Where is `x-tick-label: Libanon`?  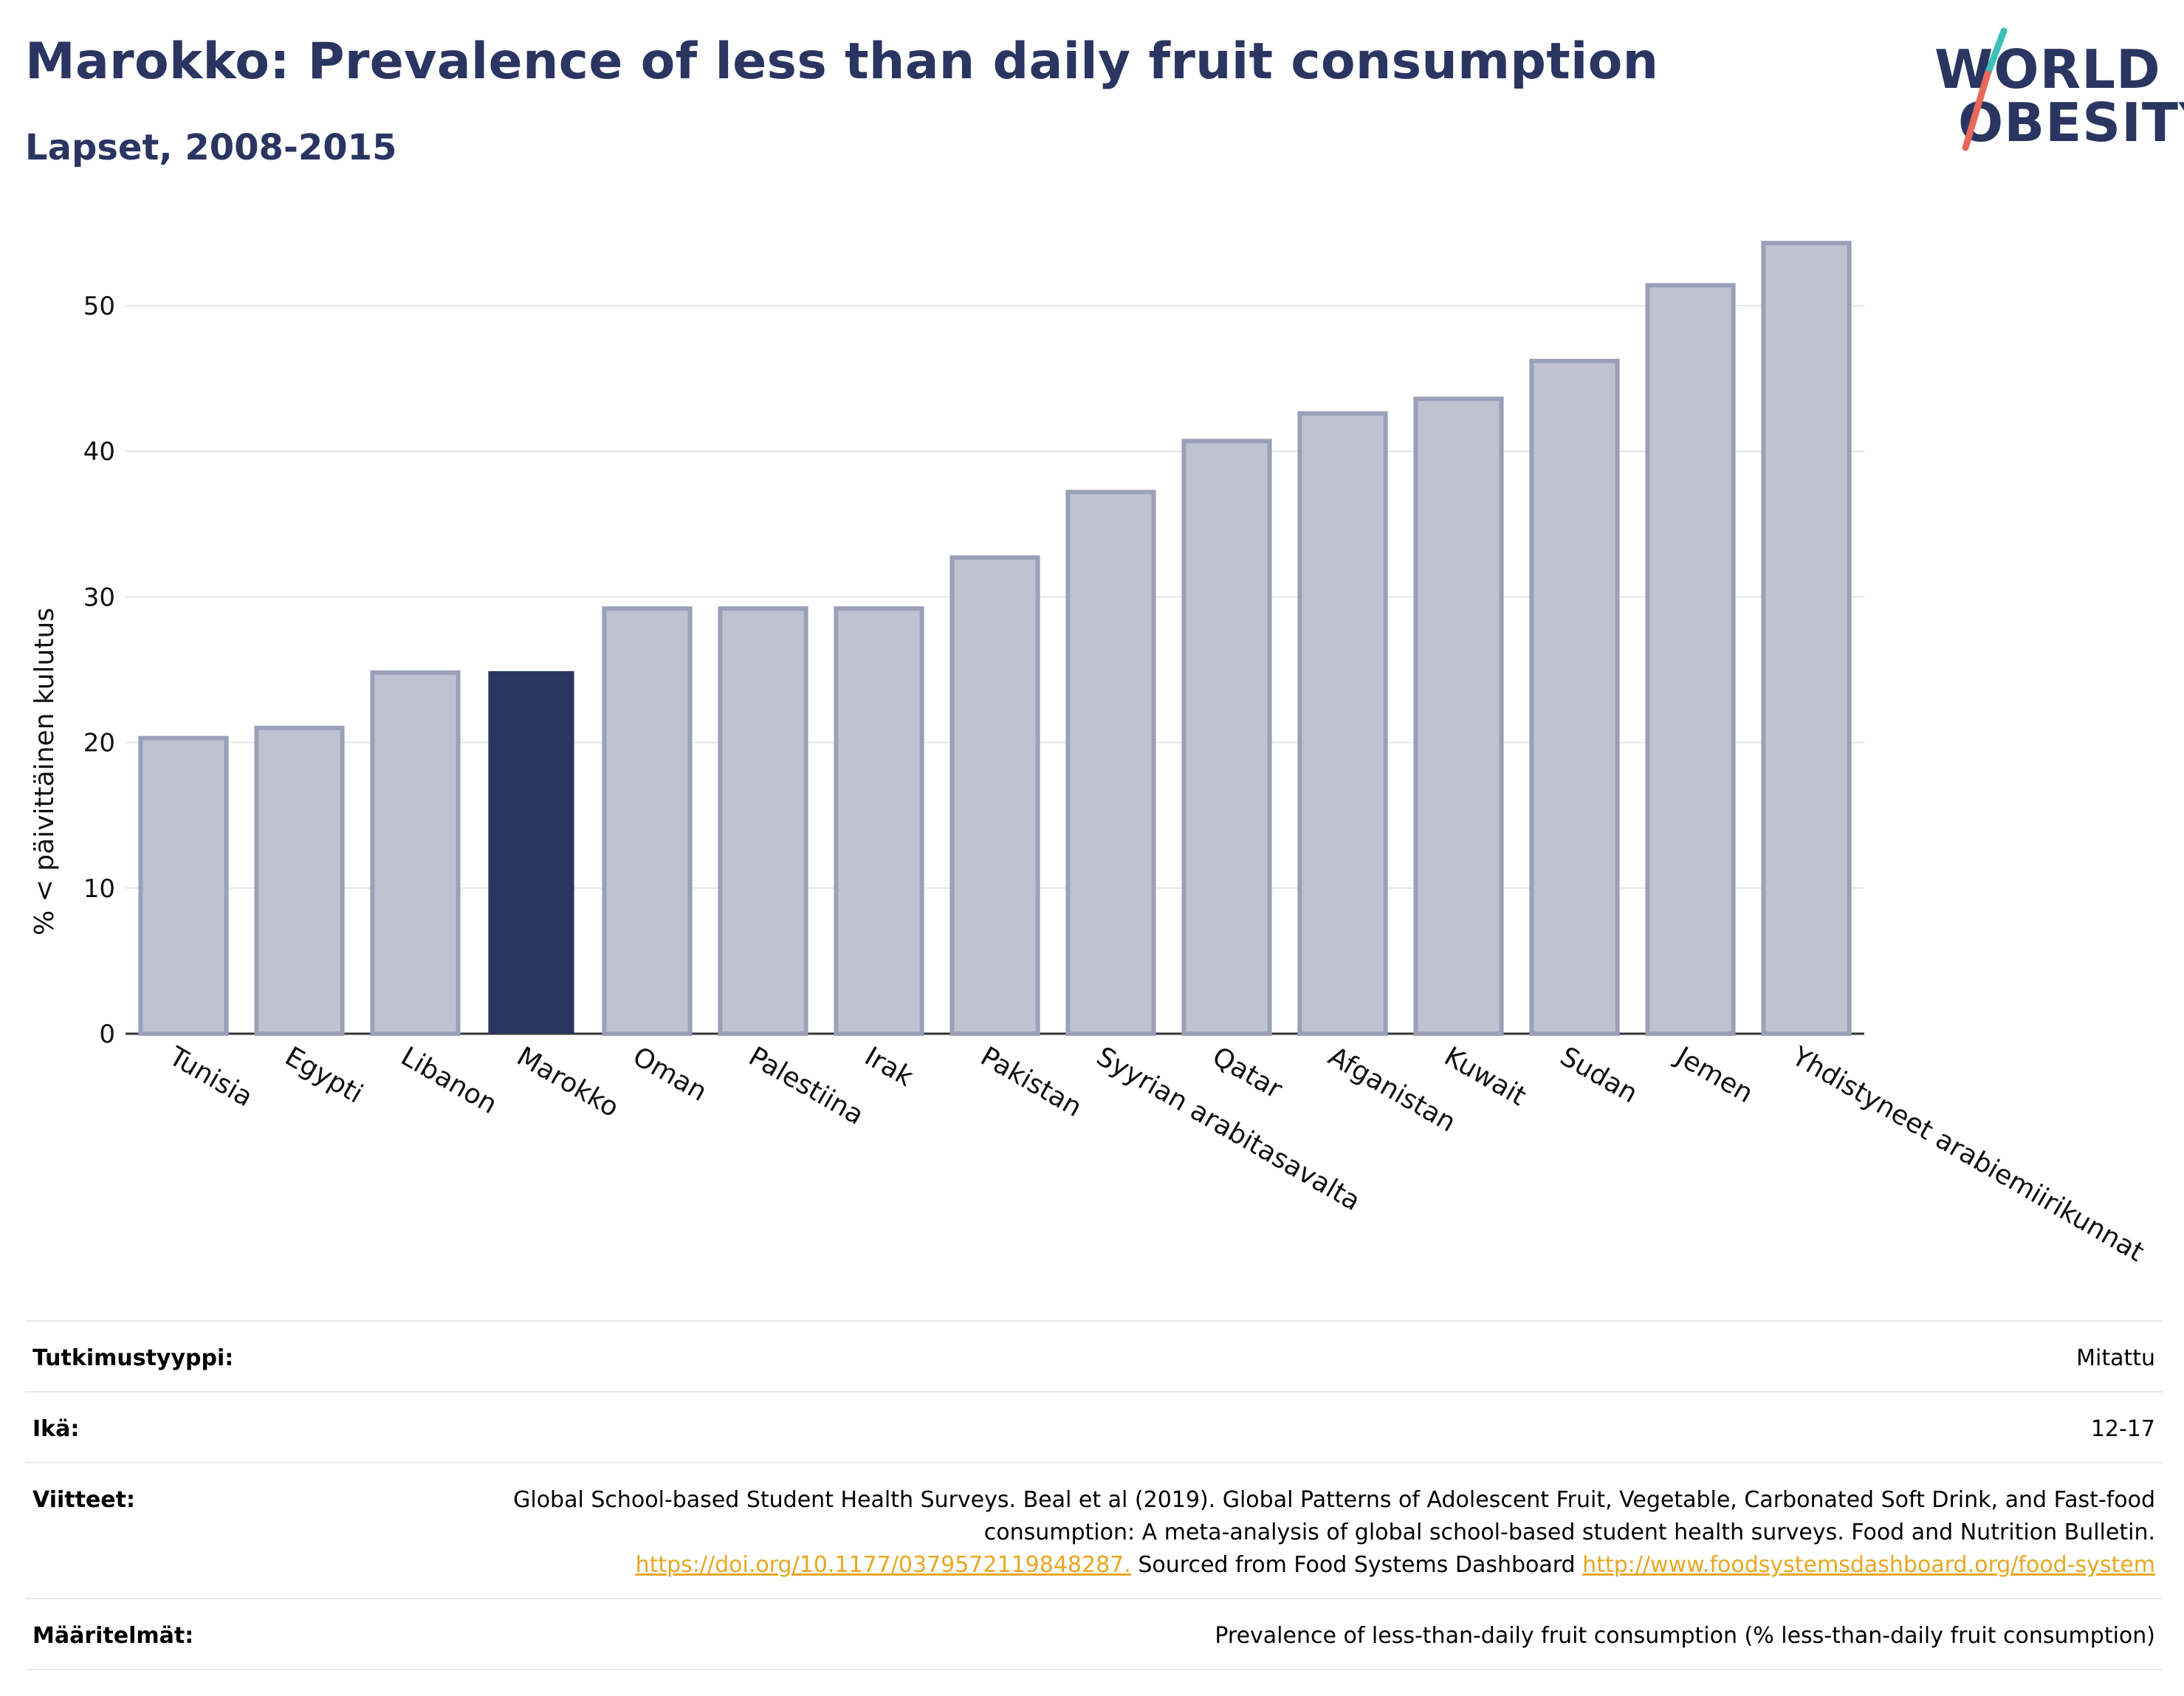
x-tick-label: Libanon is located at coordinates (449, 1080).